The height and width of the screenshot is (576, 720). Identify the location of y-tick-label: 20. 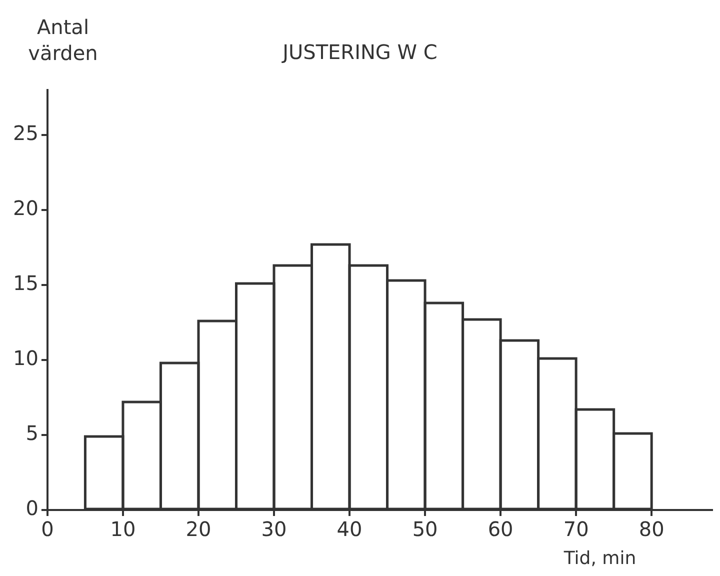
(25, 208).